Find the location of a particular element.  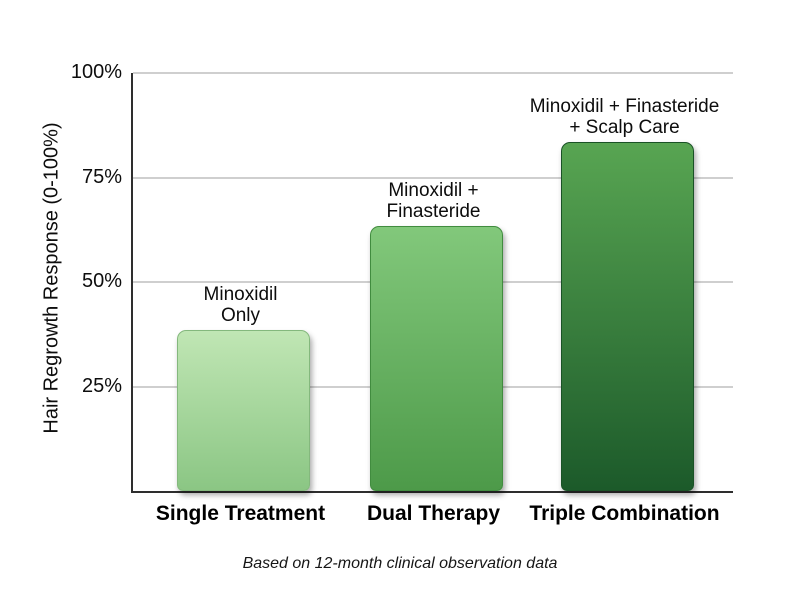

y-tick-label-25: 25% is located at coordinates (101, 385).